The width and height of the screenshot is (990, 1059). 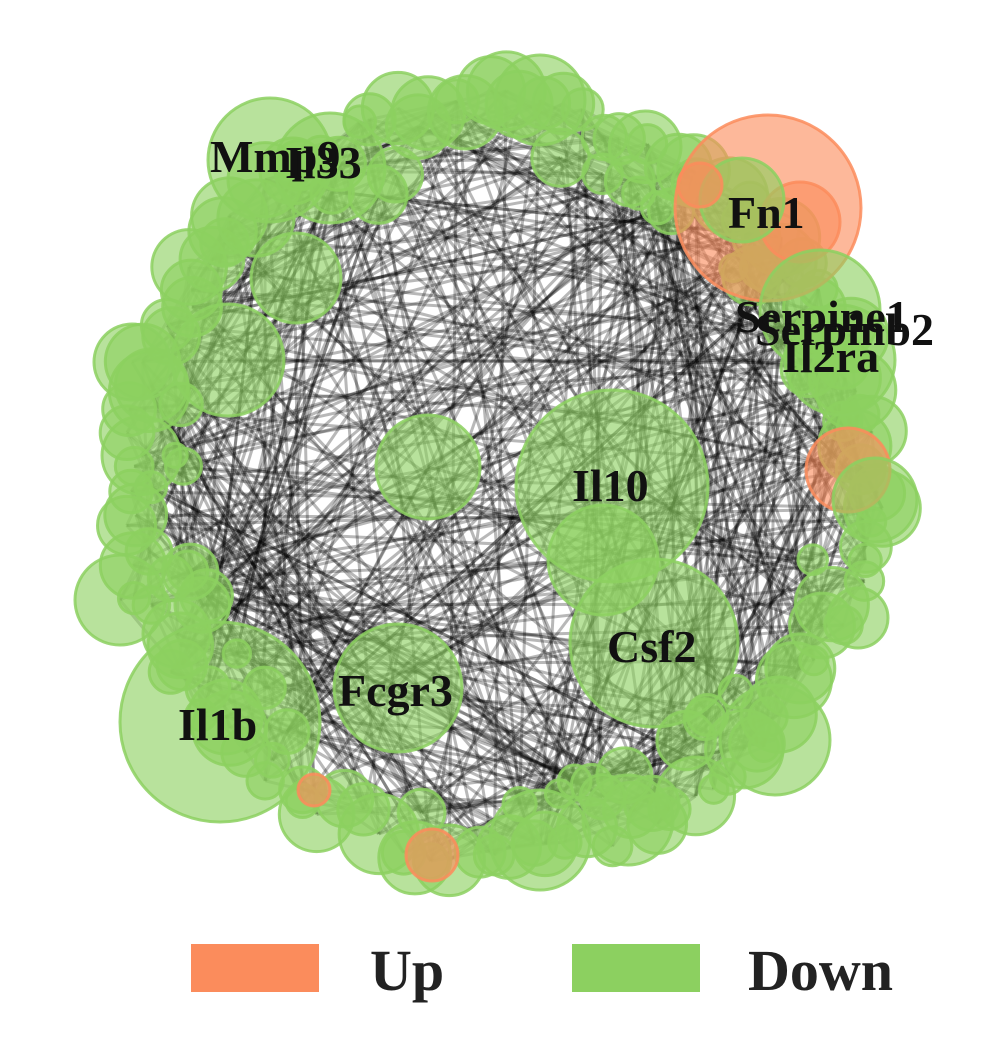 I want to click on legend-swatch-up, so click(x=255, y=968).